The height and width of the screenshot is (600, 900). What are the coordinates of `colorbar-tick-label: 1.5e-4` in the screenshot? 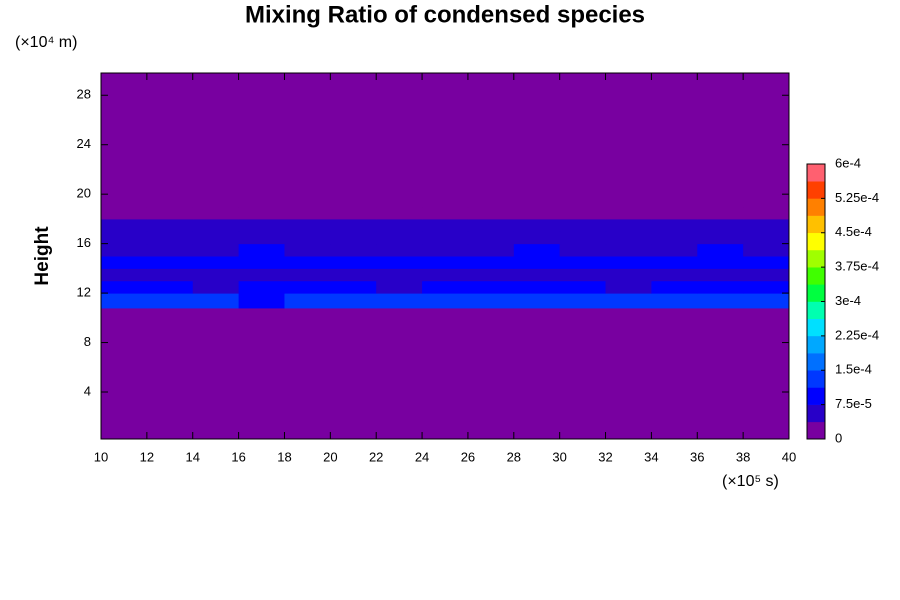 It's located at (853, 369).